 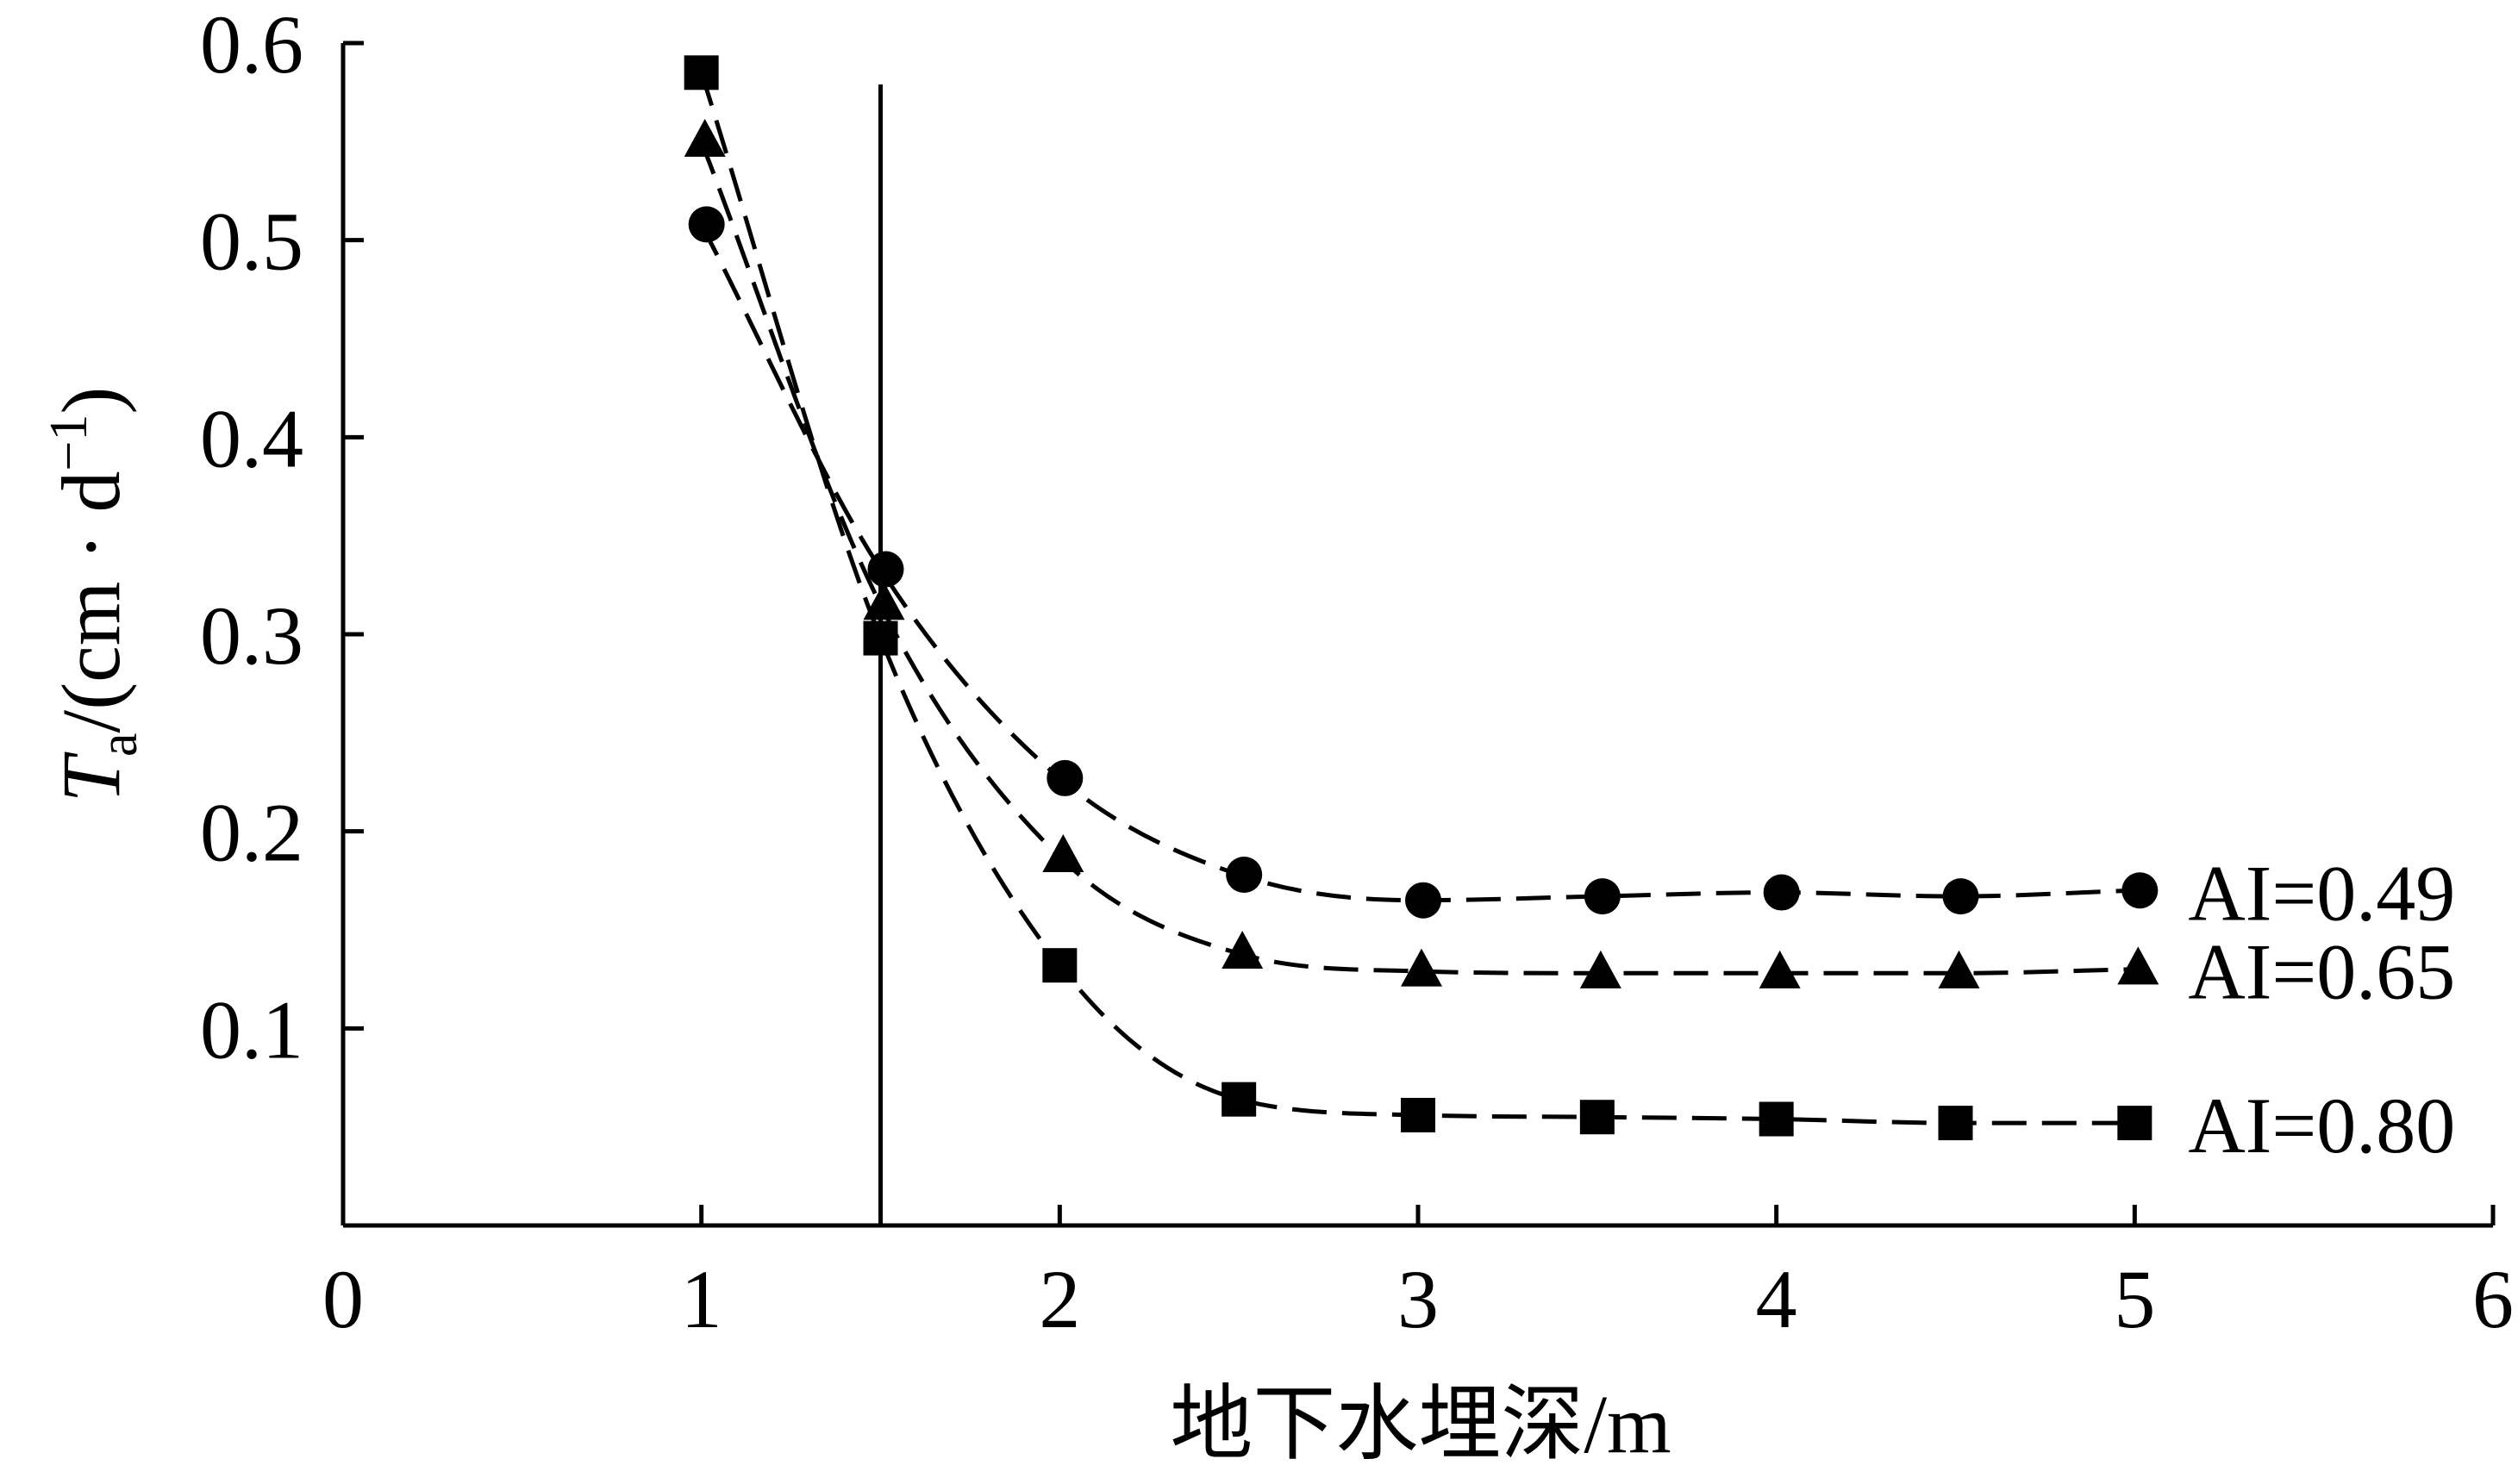 I want to click on x-tick-label: 1, so click(x=701, y=1299).